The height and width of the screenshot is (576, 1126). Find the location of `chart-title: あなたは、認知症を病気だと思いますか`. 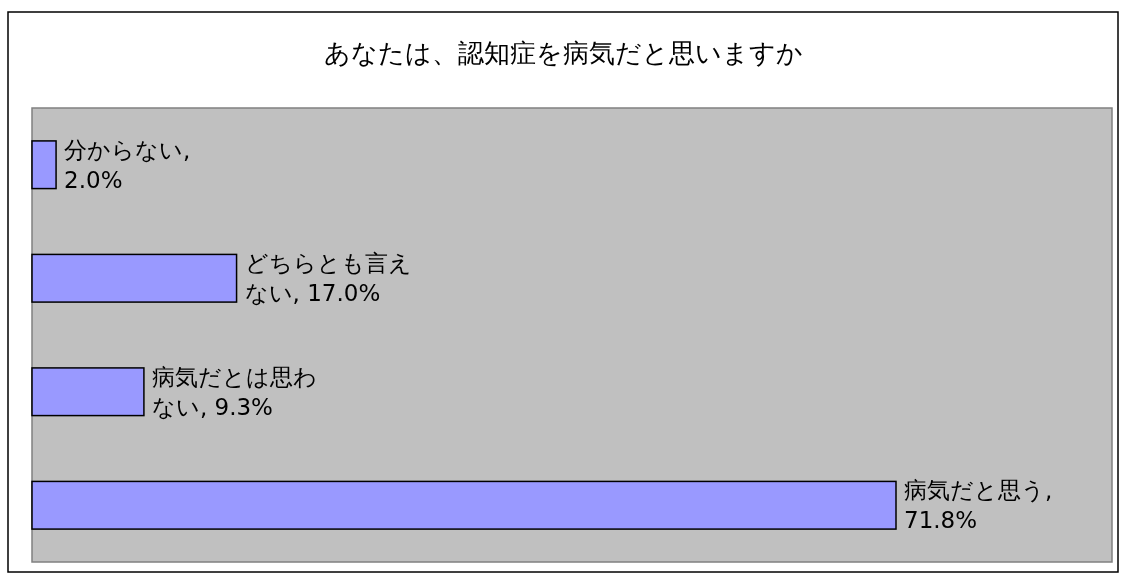

chart-title: あなたは、認知症を病気だと思いますか is located at coordinates (563, 53).